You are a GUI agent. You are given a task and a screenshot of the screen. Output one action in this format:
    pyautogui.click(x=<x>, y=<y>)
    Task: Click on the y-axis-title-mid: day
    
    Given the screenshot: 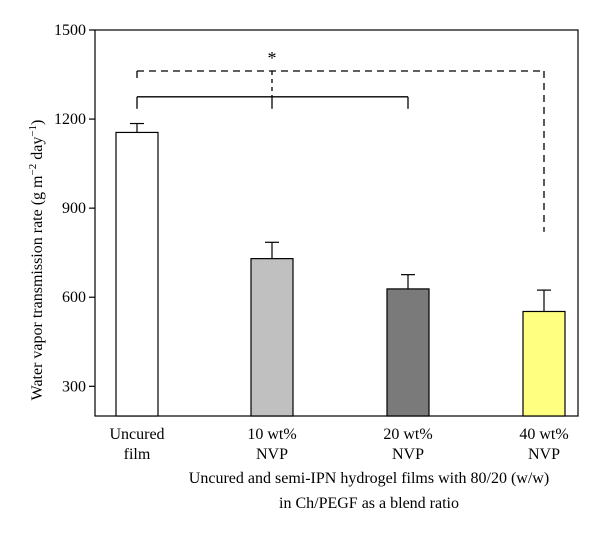 What is the action you would take?
    pyautogui.click(x=37, y=150)
    